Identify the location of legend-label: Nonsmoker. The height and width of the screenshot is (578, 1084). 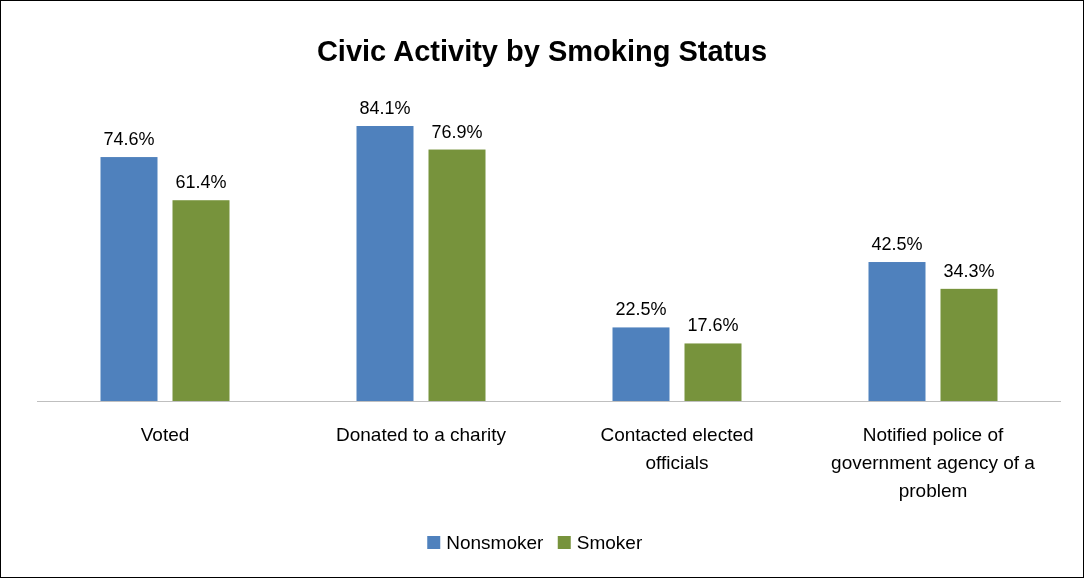
(495, 542).